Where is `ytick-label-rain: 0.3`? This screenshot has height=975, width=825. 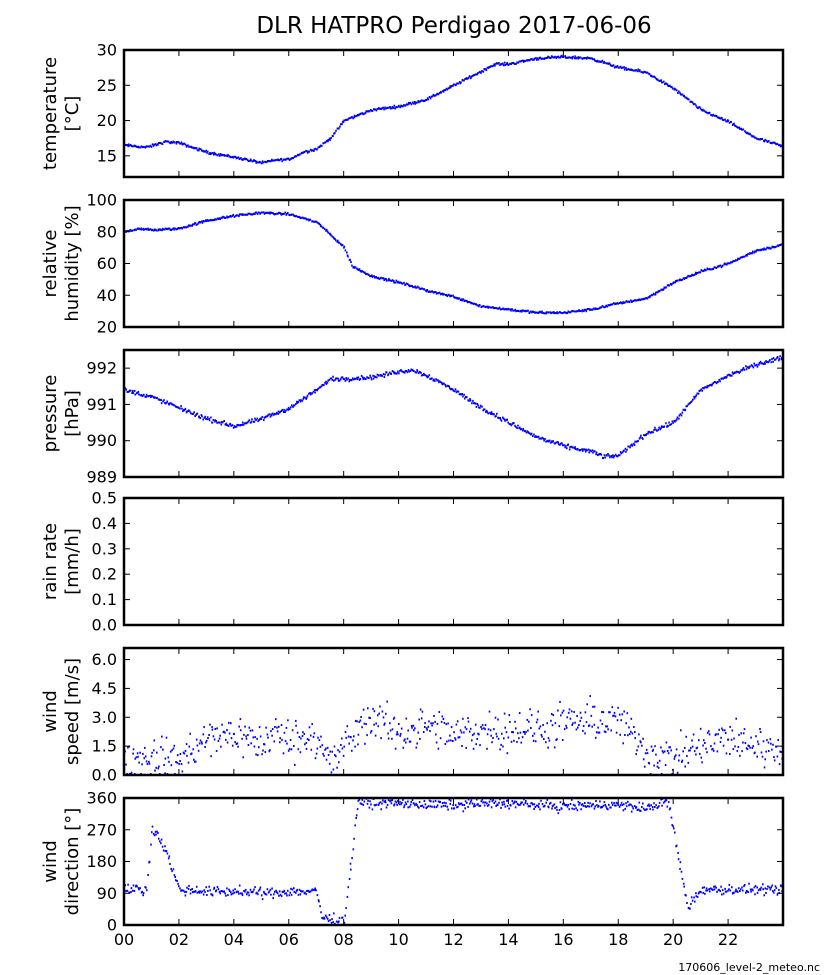 ytick-label-rain: 0.3 is located at coordinates (104, 548).